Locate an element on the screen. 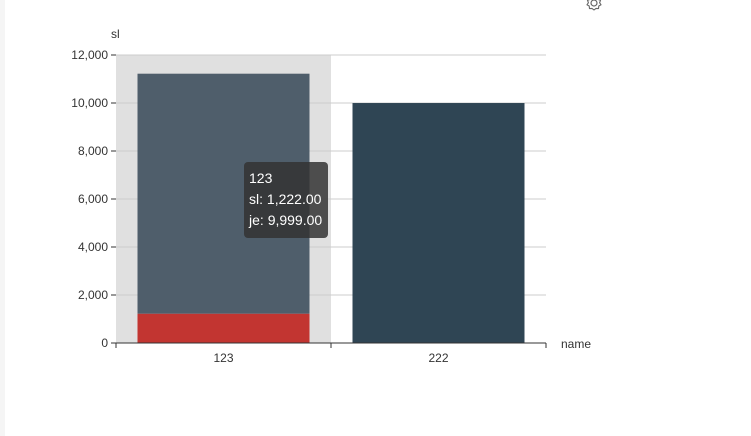 The width and height of the screenshot is (751, 436). y-tick-label: 12,000 is located at coordinates (89, 55).